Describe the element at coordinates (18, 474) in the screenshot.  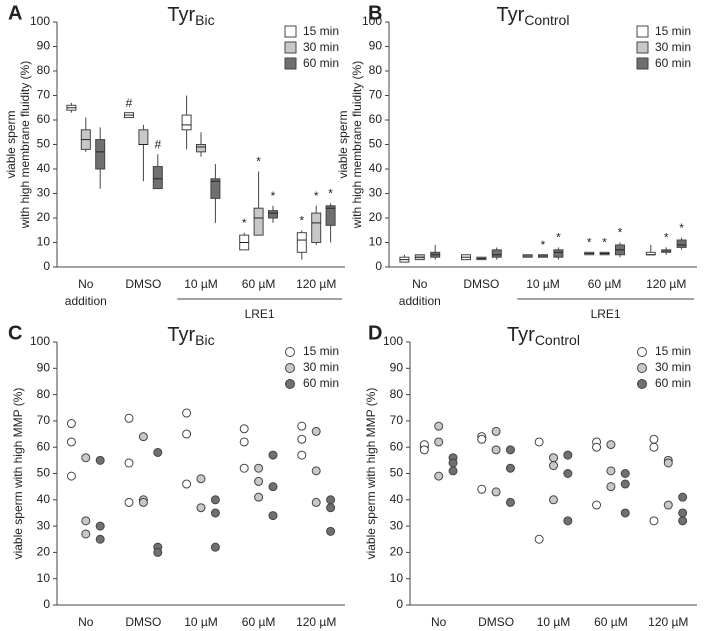
I see `y-axis-label: viable sperm with high MMP (%)` at that location.